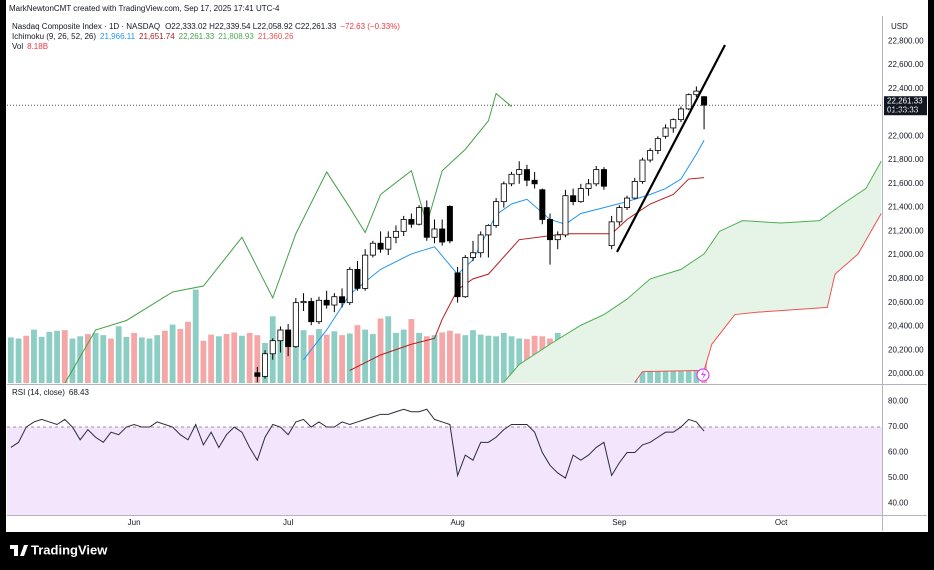 The width and height of the screenshot is (934, 570). Describe the element at coordinates (903, 109) in the screenshot. I see `countdown-label: 01:33:33` at that location.